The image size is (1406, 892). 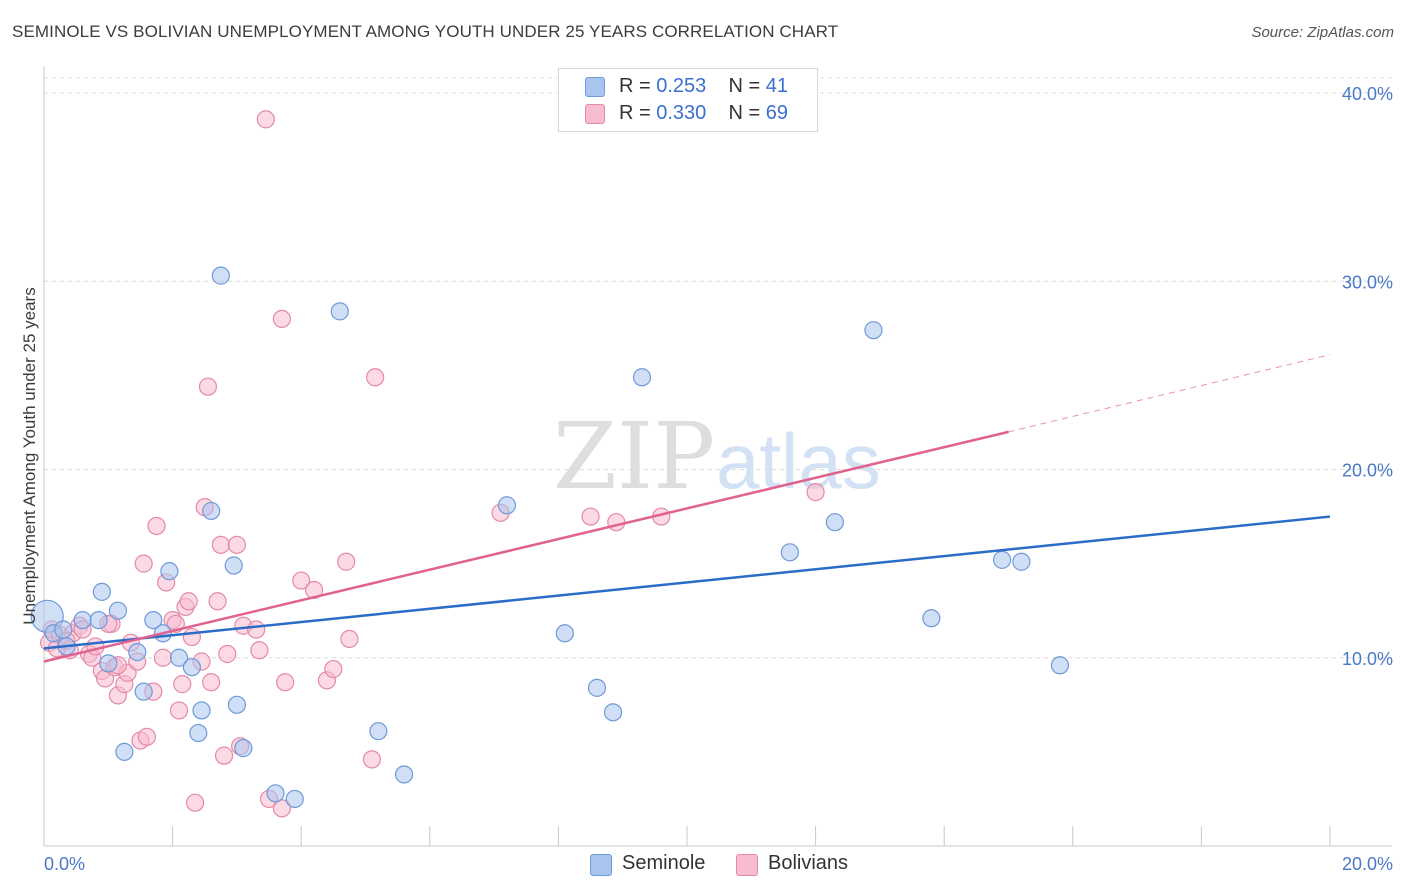 I want to click on seminole-r-label: R =, so click(x=635, y=86).